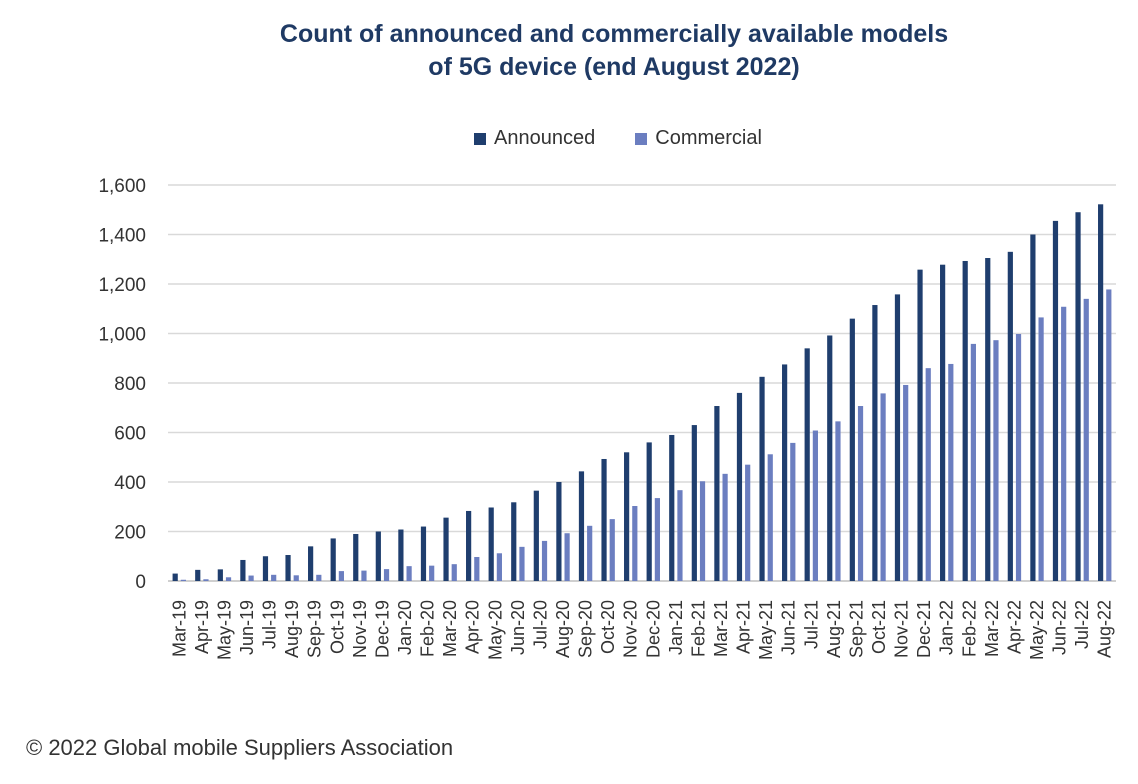  Describe the element at coordinates (122, 285) in the screenshot. I see `y-tick-label: 1,200` at that location.